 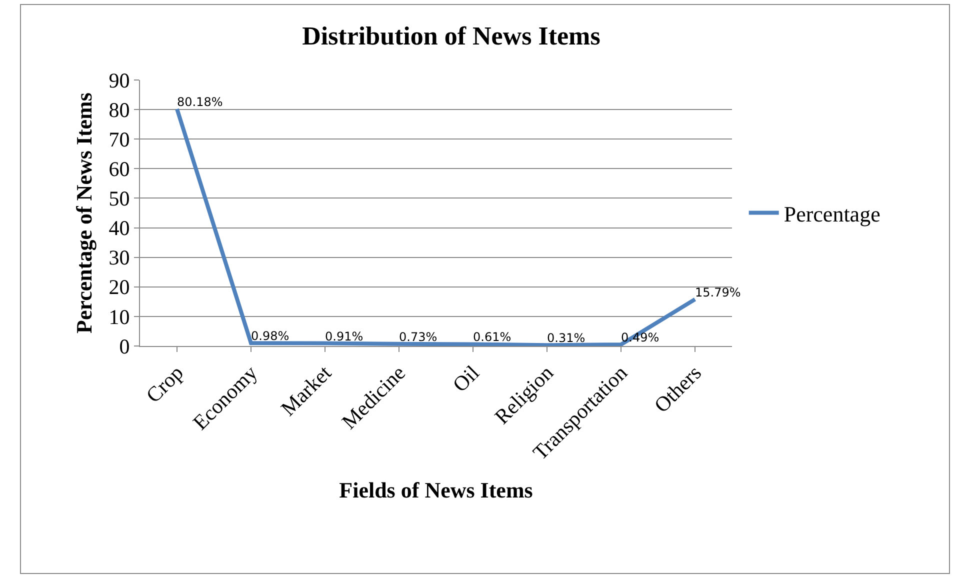 What do you see at coordinates (119, 139) in the screenshot?
I see `y-tick-label: 70` at bounding box center [119, 139].